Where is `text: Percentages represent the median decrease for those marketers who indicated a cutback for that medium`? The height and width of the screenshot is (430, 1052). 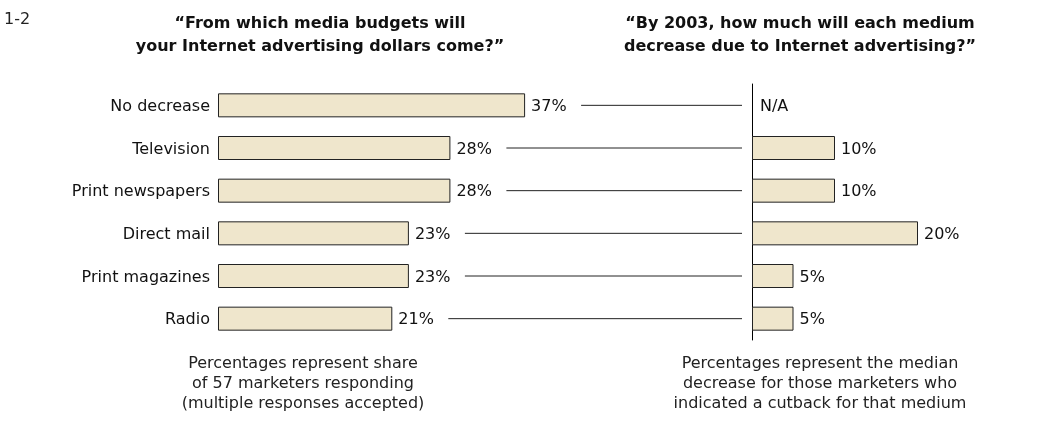 text: Percentages represent the median decrease for those marketers who indicated a cutback for that medium is located at coordinates (820, 382).